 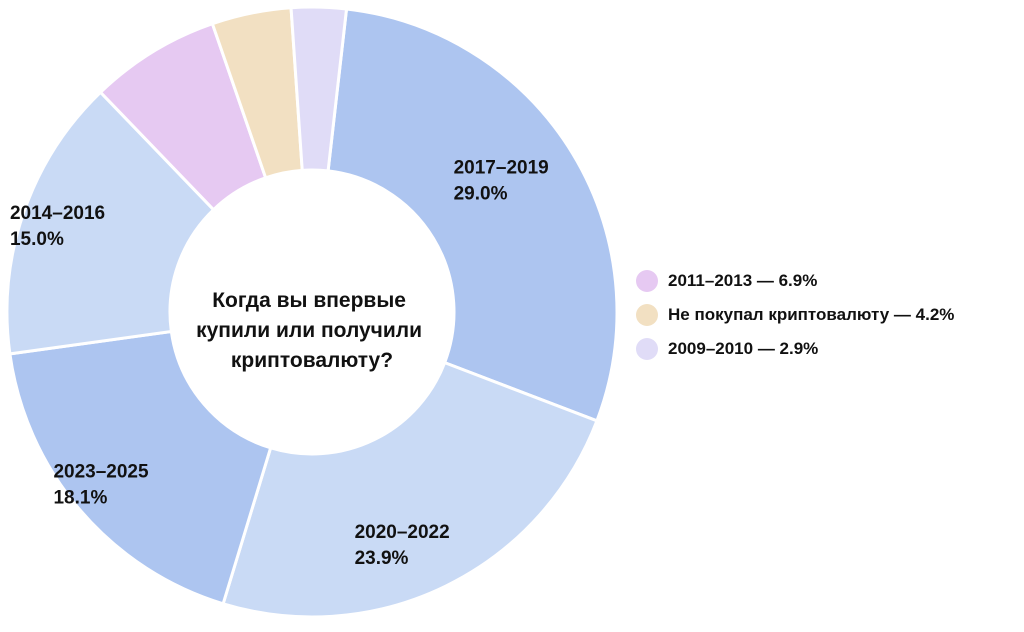 I want to click on slice-label-category: 2017–2019, so click(x=501, y=167).